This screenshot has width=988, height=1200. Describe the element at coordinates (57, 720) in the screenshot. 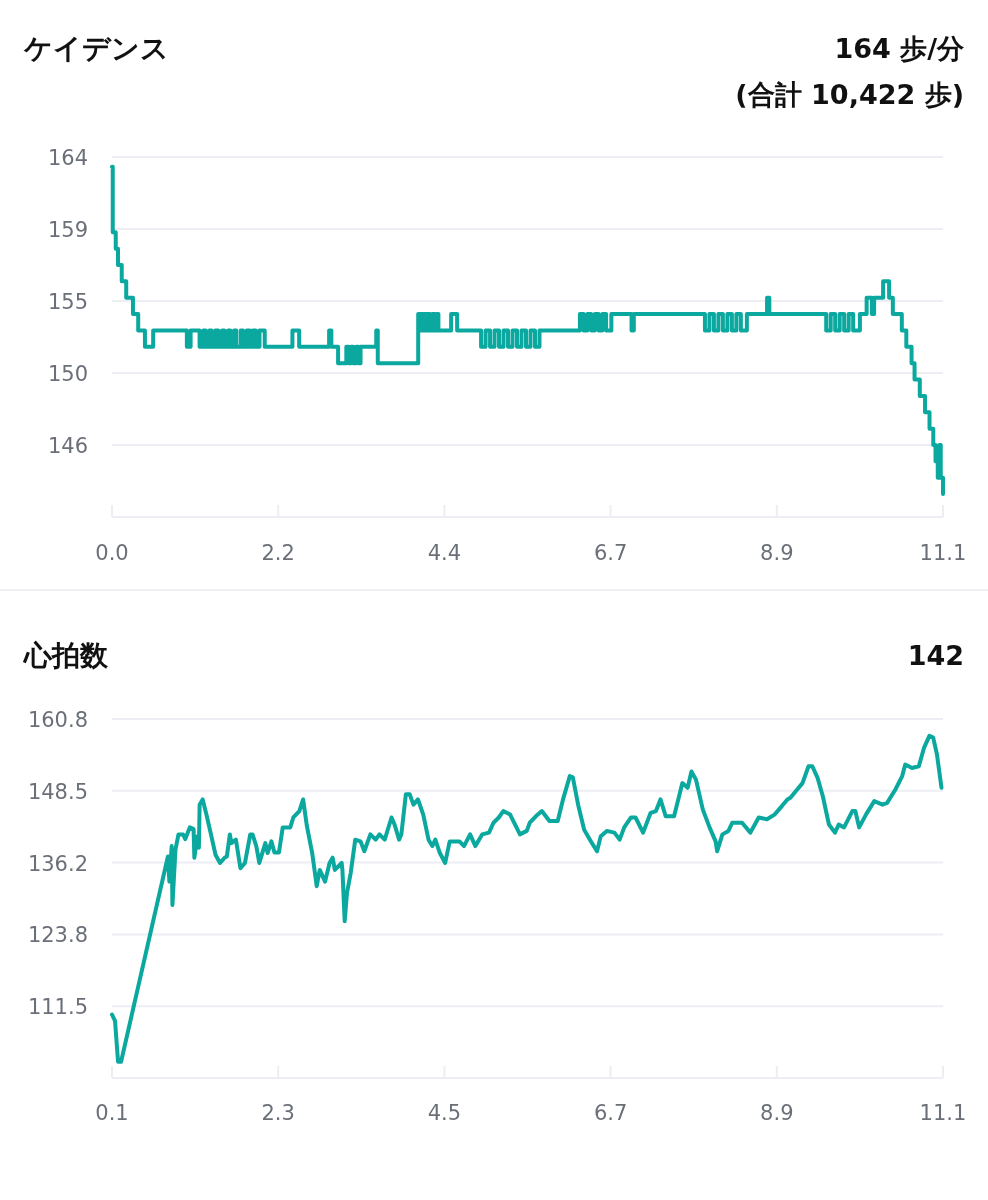

I see `y-tick-label: 160.8` at that location.